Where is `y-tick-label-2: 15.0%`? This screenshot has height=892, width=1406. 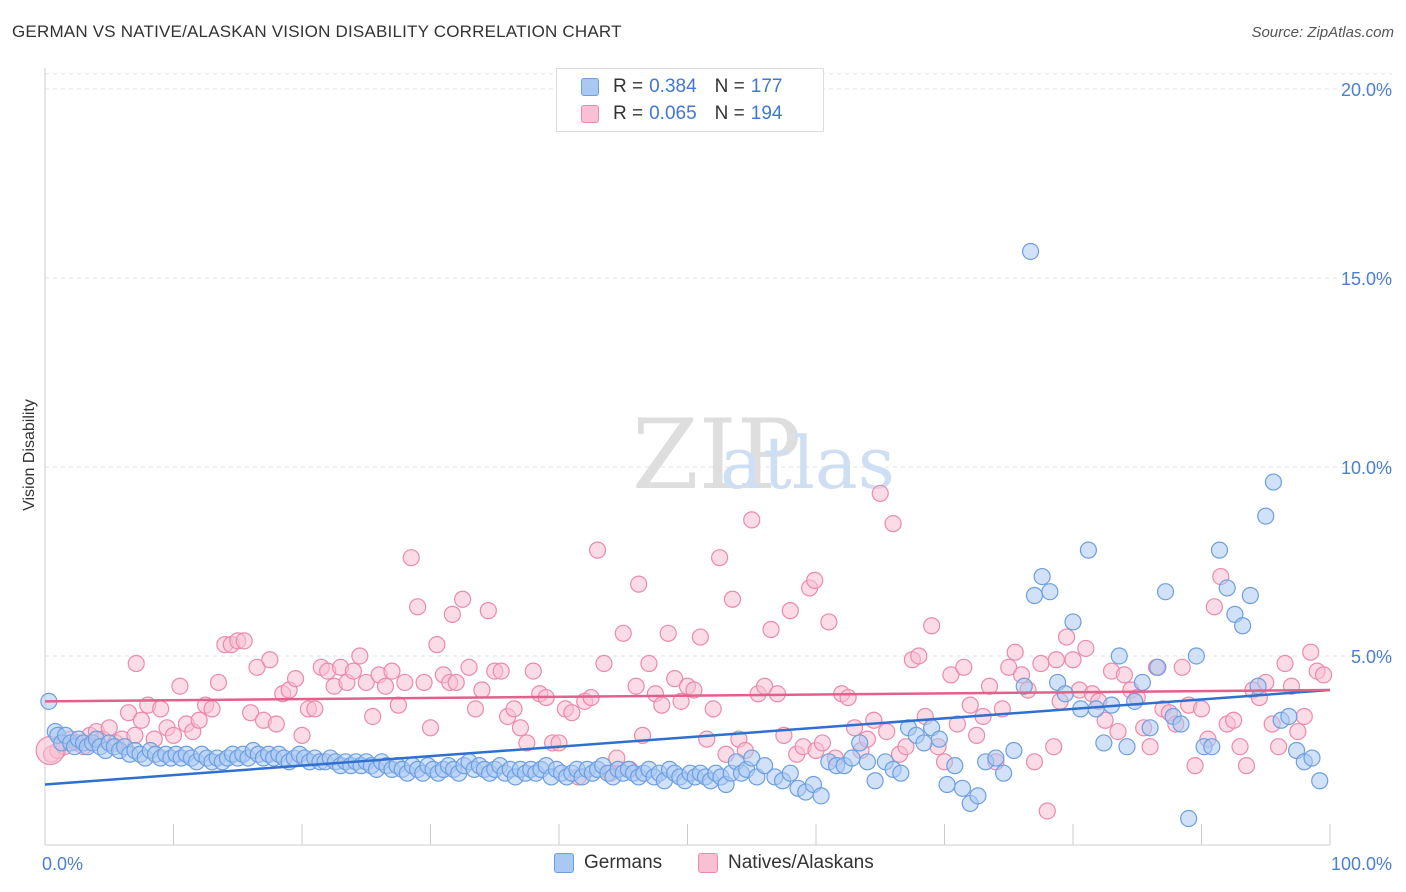 y-tick-label-2: 15.0% is located at coordinates (1366, 279).